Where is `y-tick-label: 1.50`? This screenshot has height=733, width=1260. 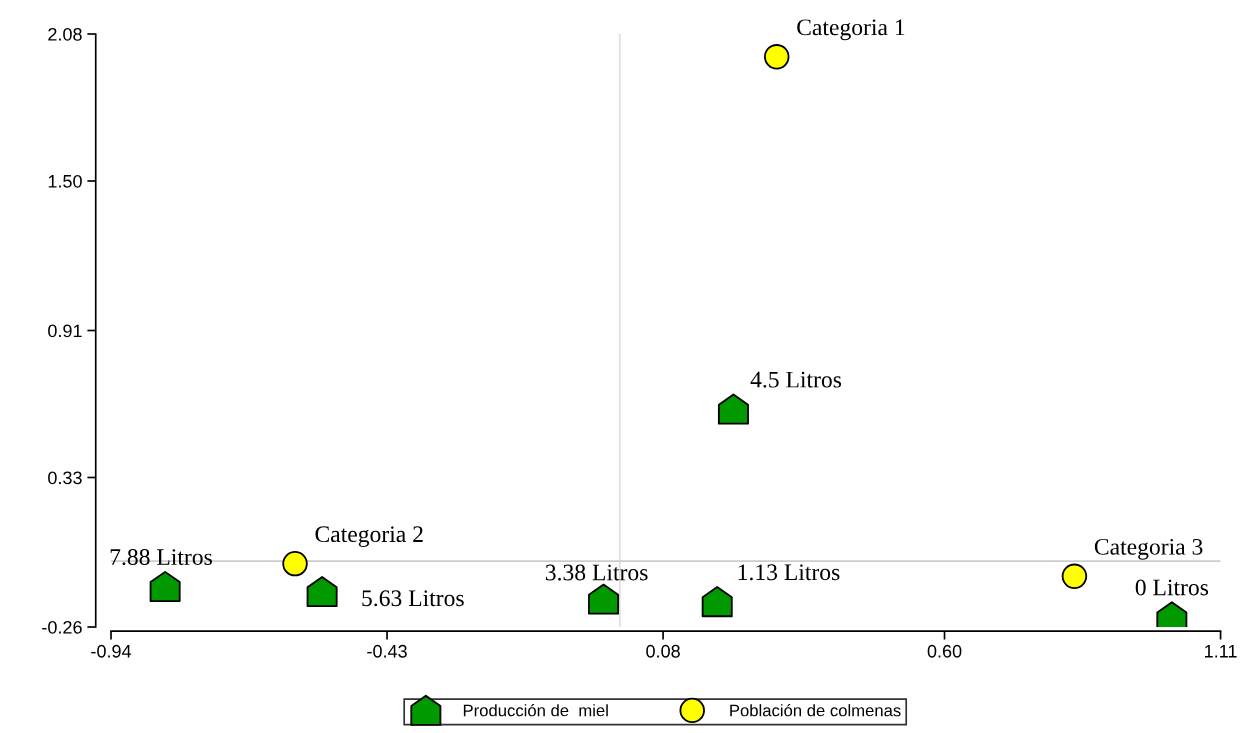 y-tick-label: 1.50 is located at coordinates (65, 181).